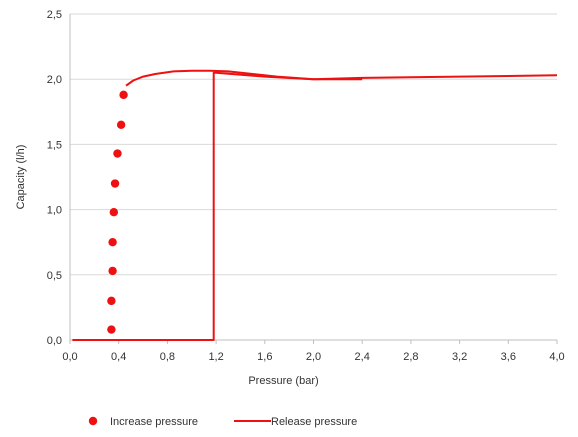 The height and width of the screenshot is (437, 578). What do you see at coordinates (167, 357) in the screenshot?
I see `x-tick-label: 0,8` at bounding box center [167, 357].